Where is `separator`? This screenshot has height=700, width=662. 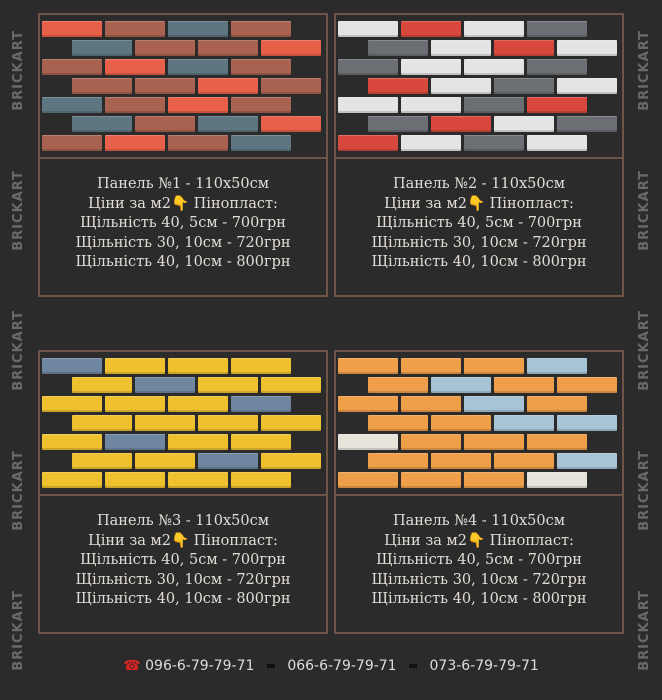 separator is located at coordinates (270, 666).